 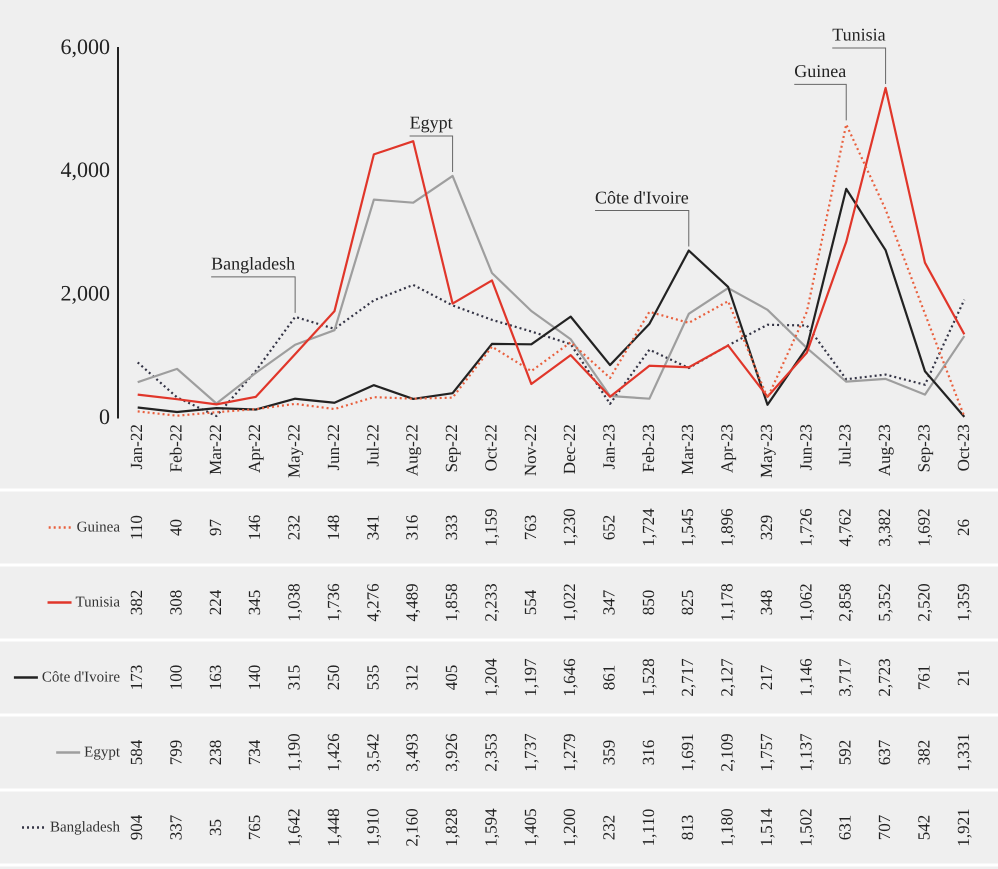 What do you see at coordinates (412, 677) in the screenshot?
I see `data-label: 312` at bounding box center [412, 677].